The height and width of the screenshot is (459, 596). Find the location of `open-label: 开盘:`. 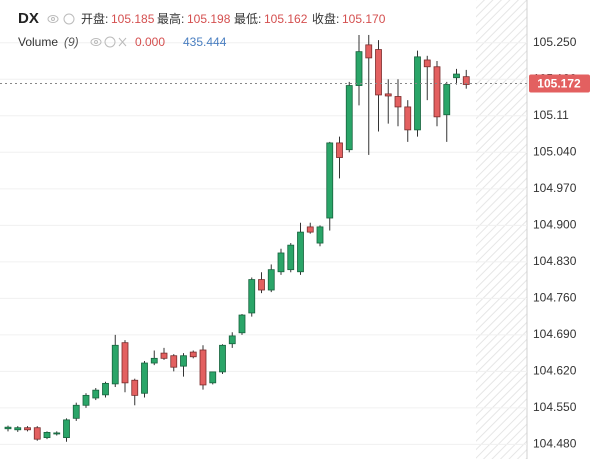

open-label: 开盘: is located at coordinates (94, 18).